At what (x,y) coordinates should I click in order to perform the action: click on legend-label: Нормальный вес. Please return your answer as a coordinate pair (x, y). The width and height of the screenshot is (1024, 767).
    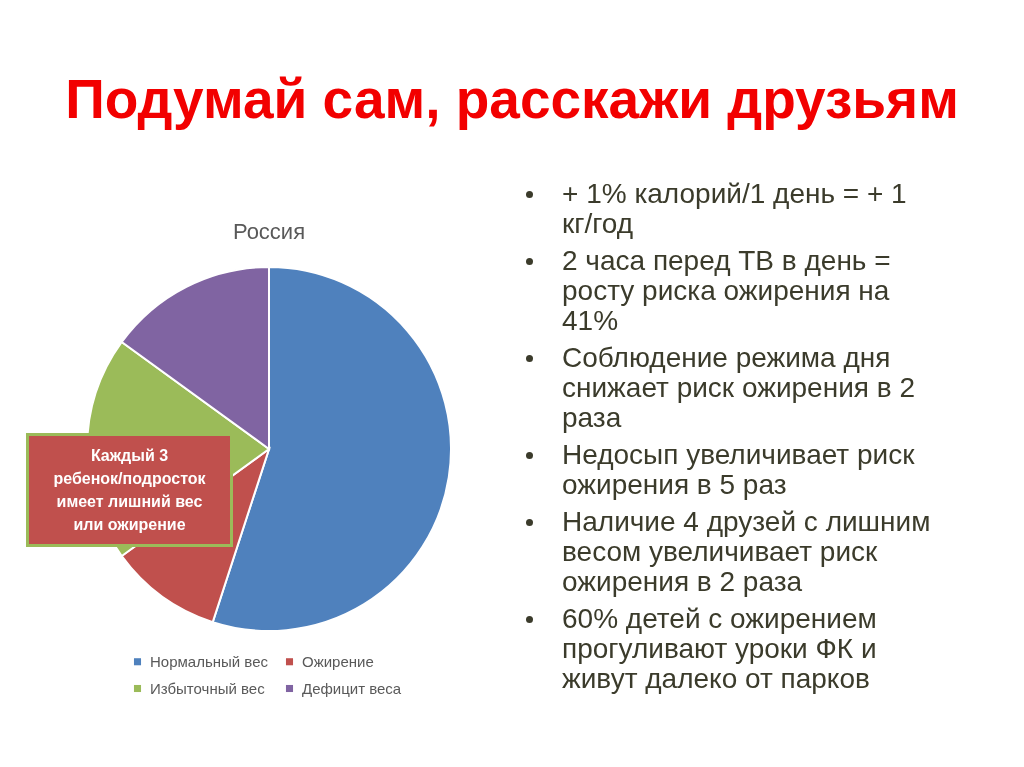
    Looking at the image, I should click on (209, 661).